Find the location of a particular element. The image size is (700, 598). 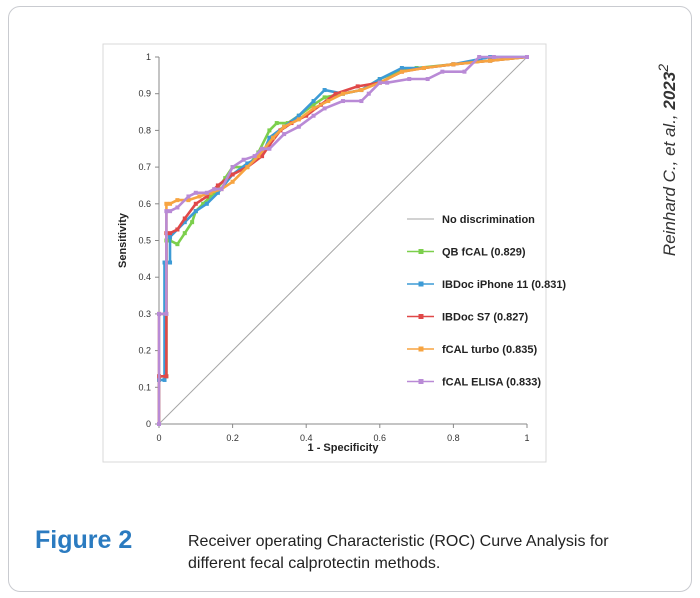

y-tick-label: 1 is located at coordinates (148, 57).